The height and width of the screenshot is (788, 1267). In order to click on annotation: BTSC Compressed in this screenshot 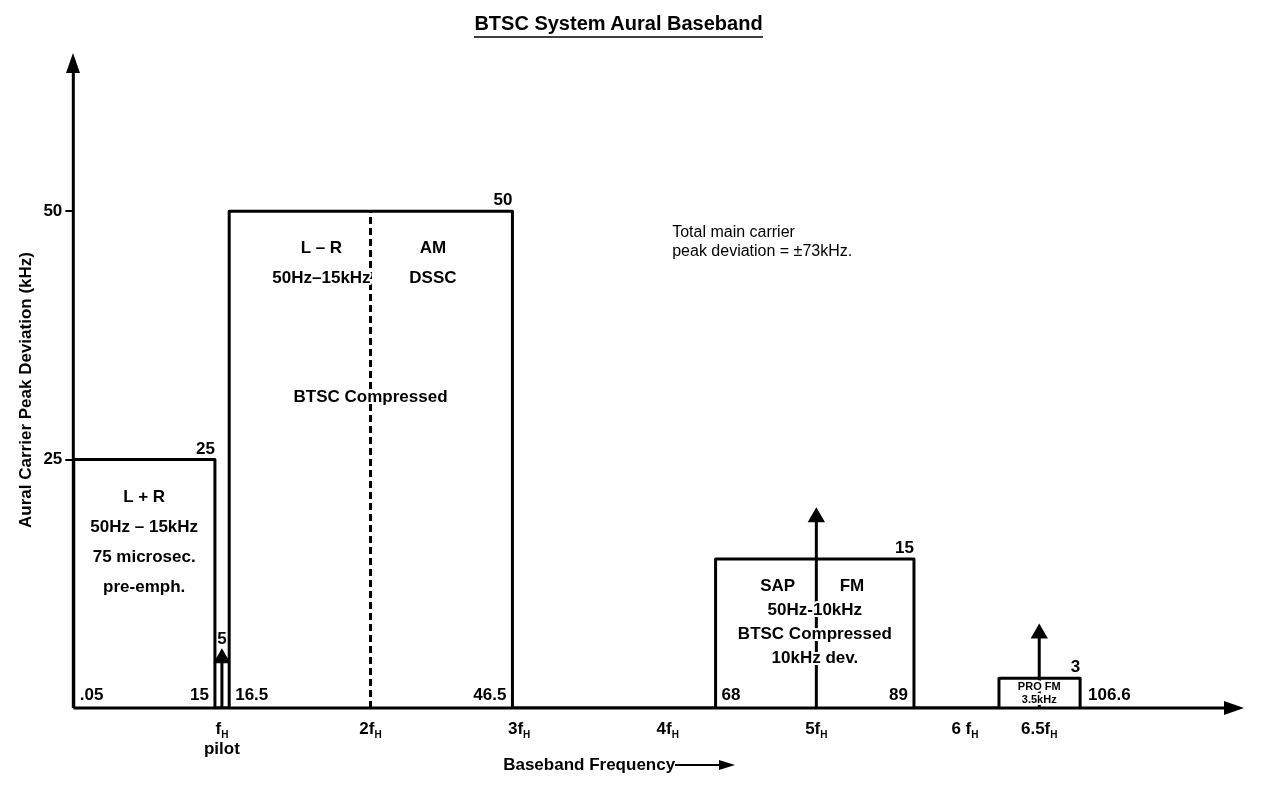, I will do `click(370, 396)`.